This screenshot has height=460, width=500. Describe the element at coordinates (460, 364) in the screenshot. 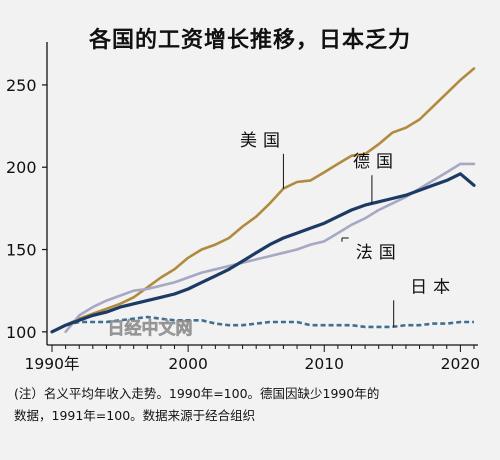

I see `x-tick-label-2020: 2020` at that location.